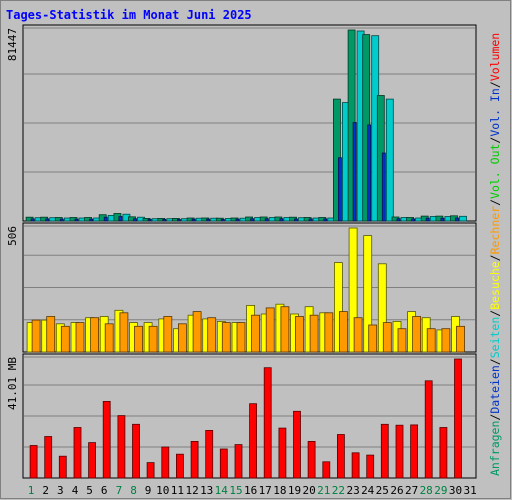  I want to click on x-tick-label: 9, so click(148, 490).